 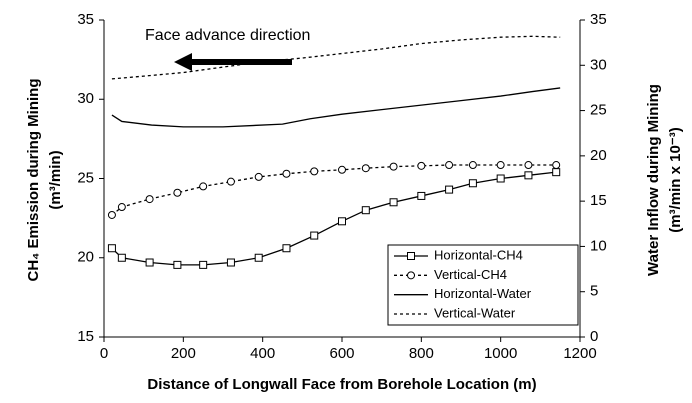 What do you see at coordinates (598, 200) in the screenshot?
I see `y2-tick-label: 15` at bounding box center [598, 200].